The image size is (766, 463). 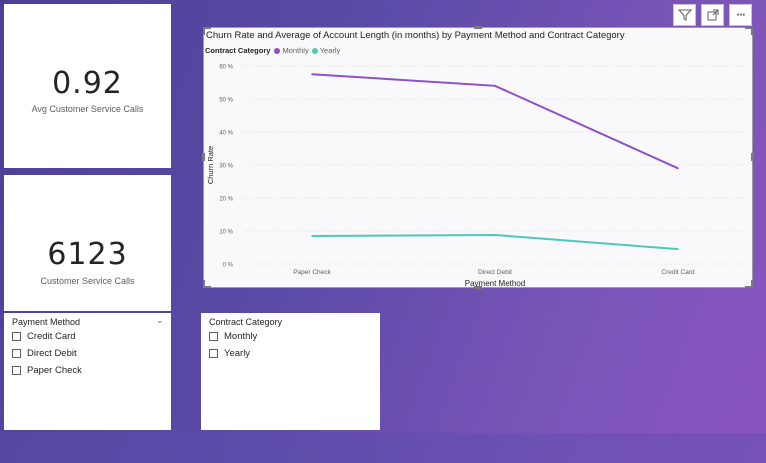 I want to click on x-tick-label: Direct Debit, so click(x=495, y=272).